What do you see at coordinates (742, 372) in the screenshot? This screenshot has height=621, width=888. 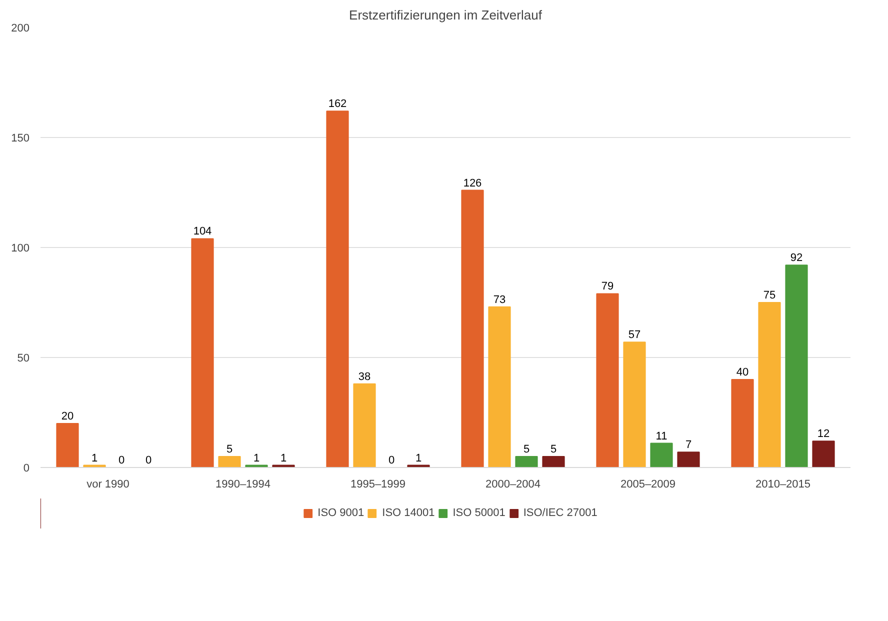 I see `data-label: 40` at bounding box center [742, 372].